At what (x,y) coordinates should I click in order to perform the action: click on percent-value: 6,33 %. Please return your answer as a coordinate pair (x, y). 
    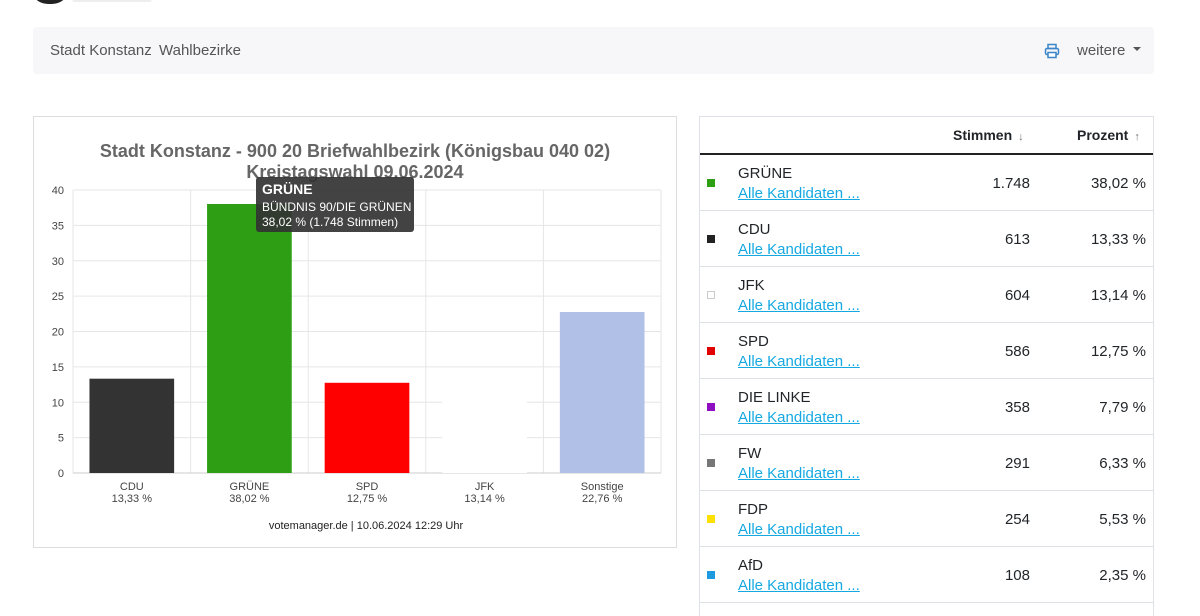
    Looking at the image, I should click on (1122, 463).